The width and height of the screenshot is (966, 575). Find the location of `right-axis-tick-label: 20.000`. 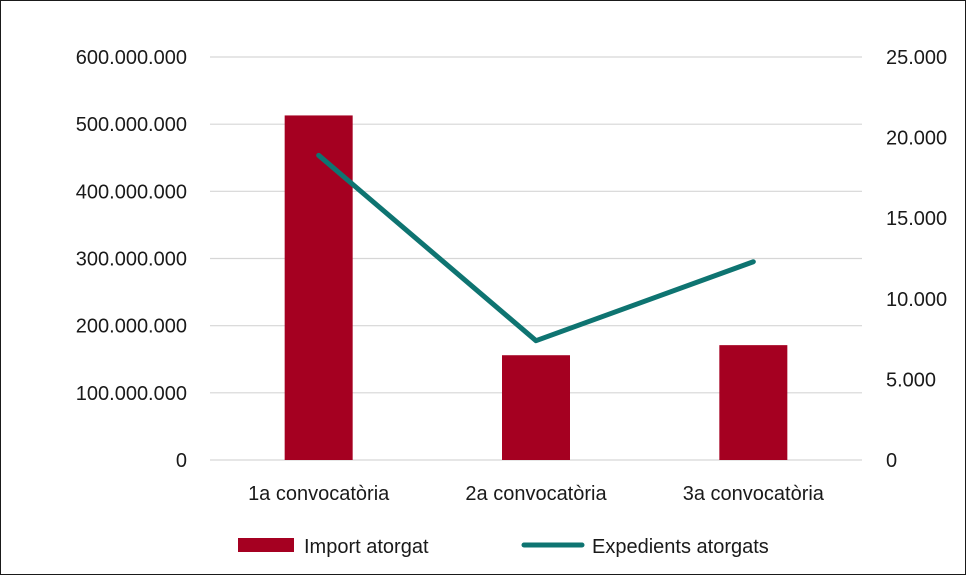

right-axis-tick-label: 20.000 is located at coordinates (916, 139).